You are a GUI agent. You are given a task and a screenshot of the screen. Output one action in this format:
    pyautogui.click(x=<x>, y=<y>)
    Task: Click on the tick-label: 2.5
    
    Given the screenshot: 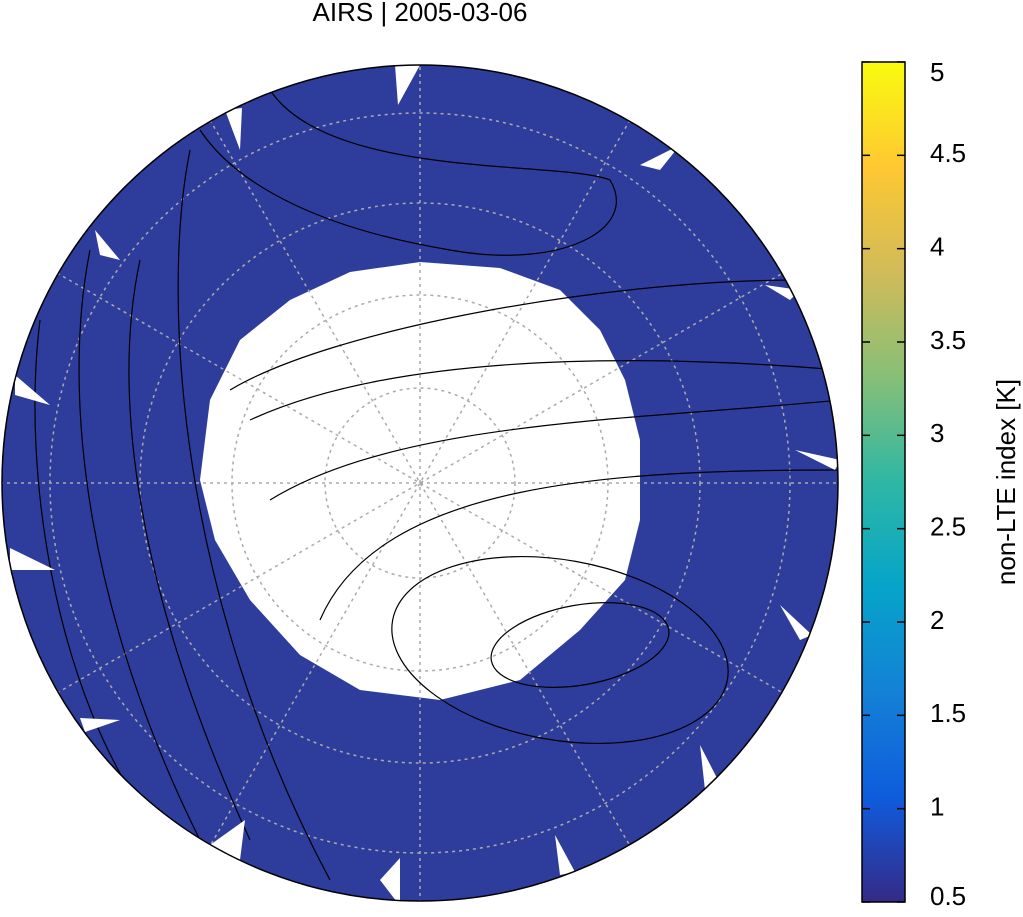 What is the action you would take?
    pyautogui.click(x=948, y=527)
    